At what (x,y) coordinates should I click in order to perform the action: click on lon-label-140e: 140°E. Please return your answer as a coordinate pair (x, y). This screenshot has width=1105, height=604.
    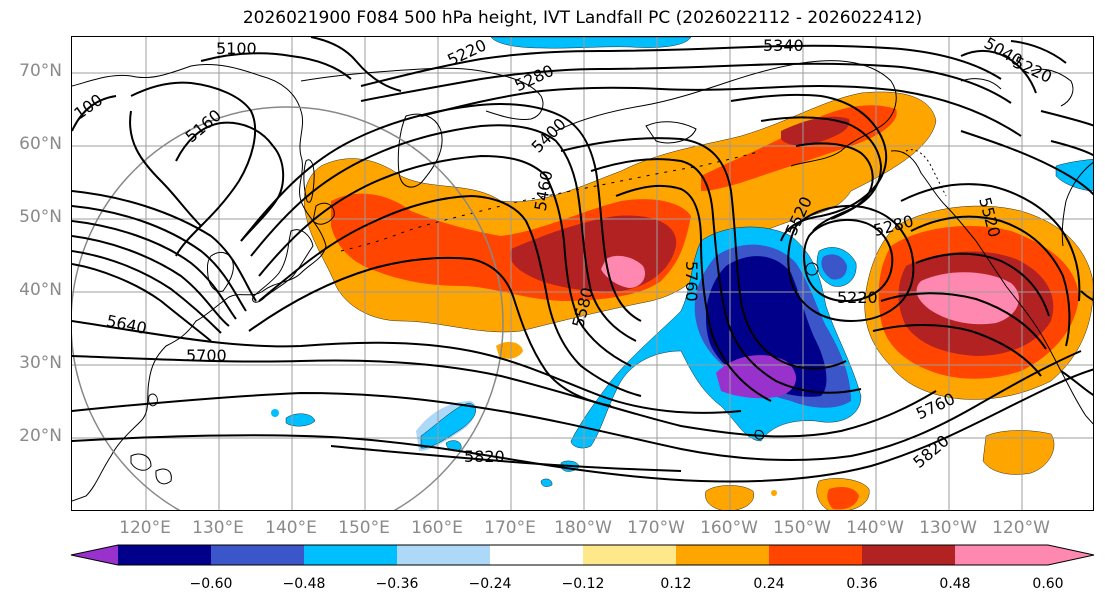
    Looking at the image, I should click on (291, 528).